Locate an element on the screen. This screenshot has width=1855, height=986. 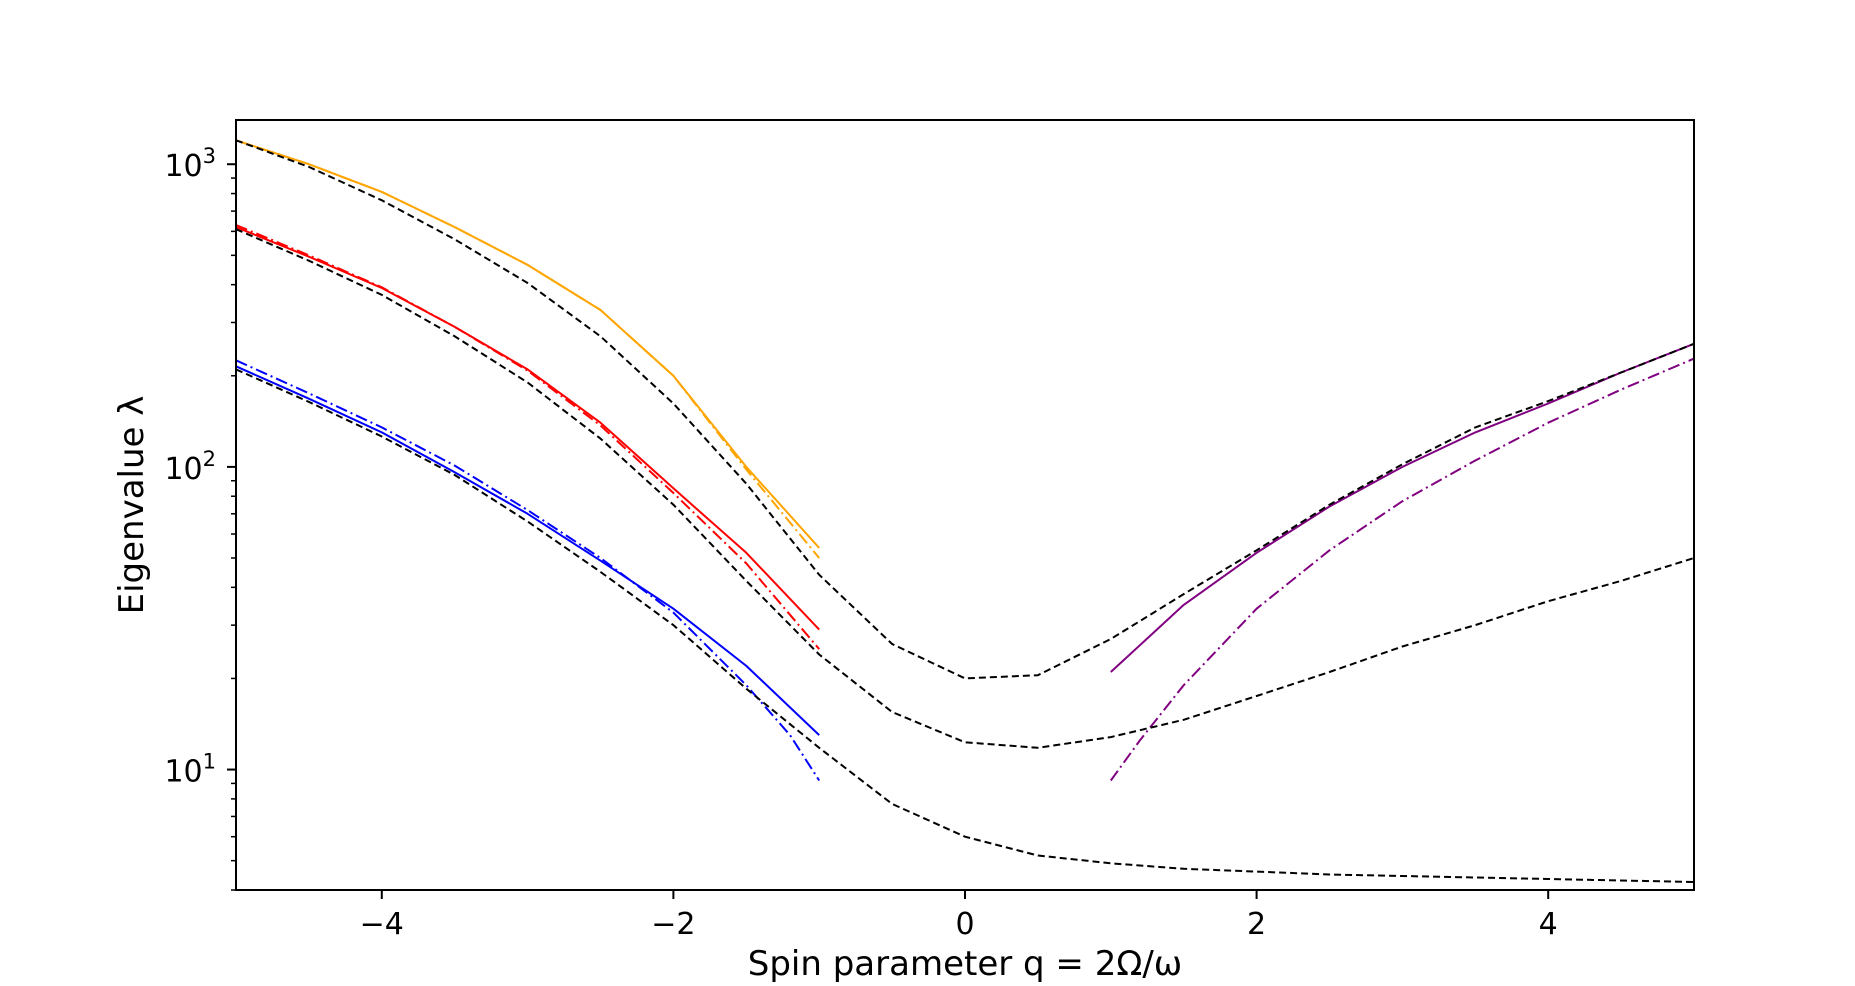
x-tick-label: −4 is located at coordinates (382, 924).